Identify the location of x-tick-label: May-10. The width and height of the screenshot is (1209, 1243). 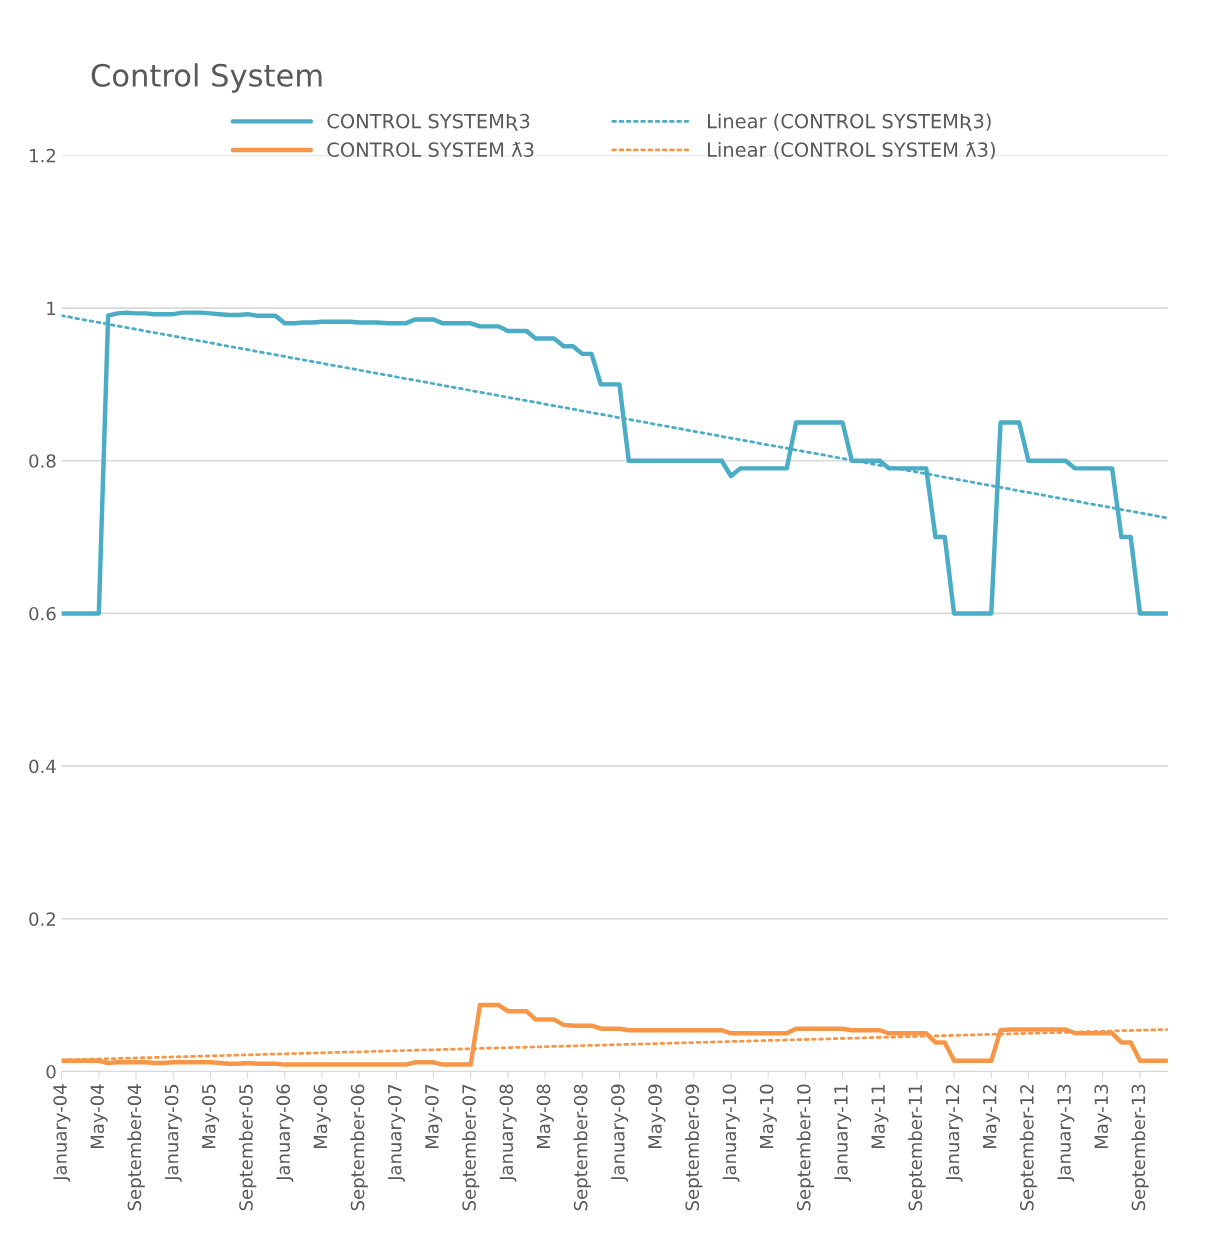
(768, 1116).